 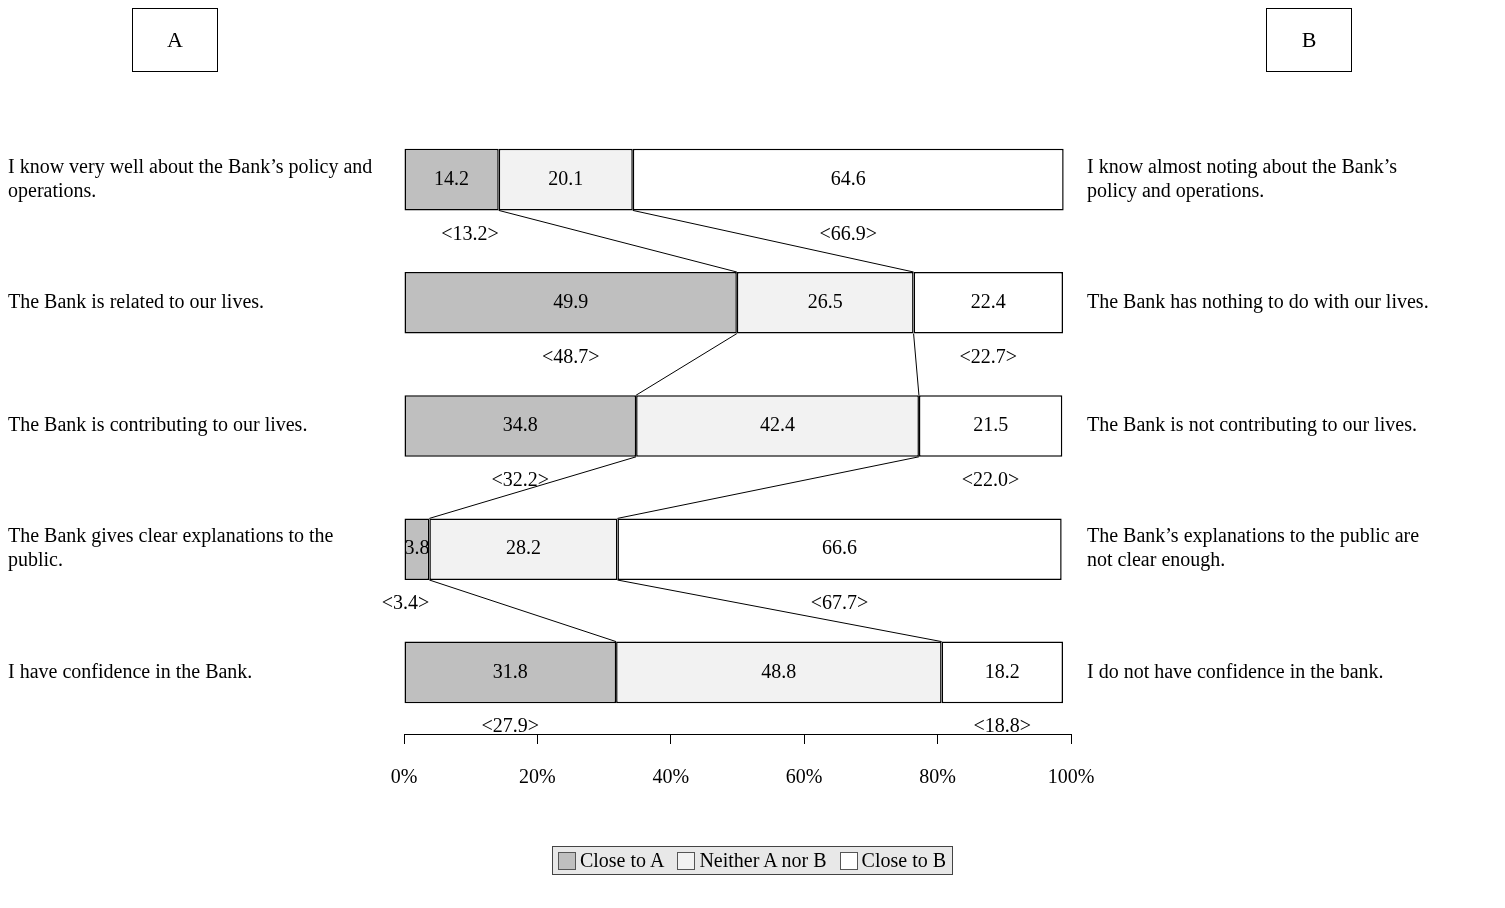 What do you see at coordinates (537, 776) in the screenshot?
I see `x-tick-label: 20%` at bounding box center [537, 776].